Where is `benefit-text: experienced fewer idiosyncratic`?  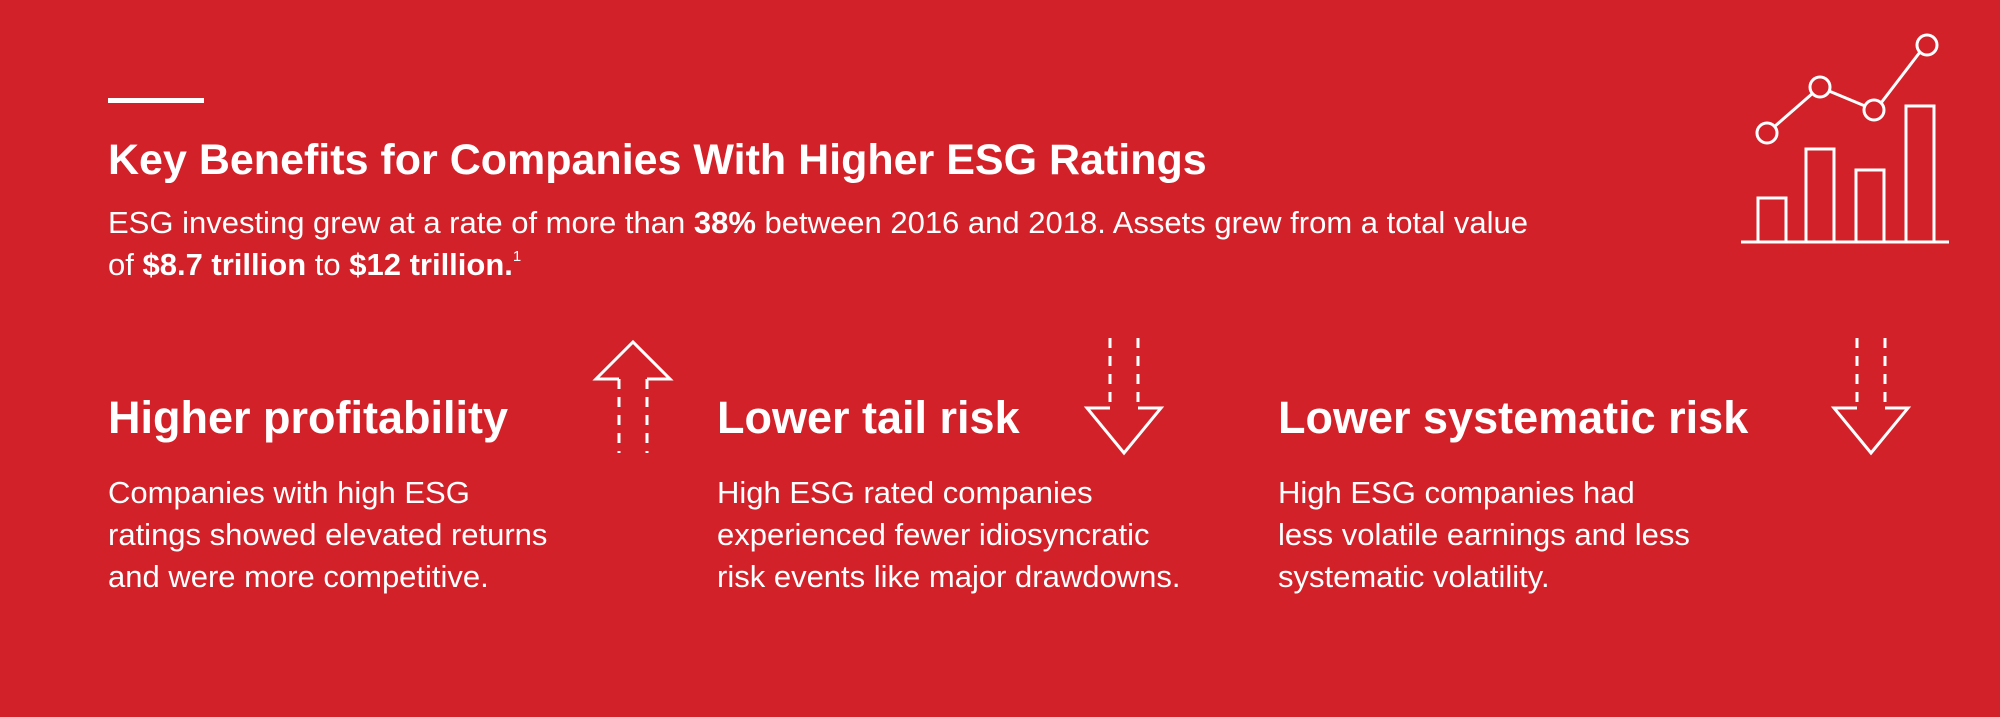
benefit-text: experienced fewer idiosyncratic is located at coordinates (933, 534).